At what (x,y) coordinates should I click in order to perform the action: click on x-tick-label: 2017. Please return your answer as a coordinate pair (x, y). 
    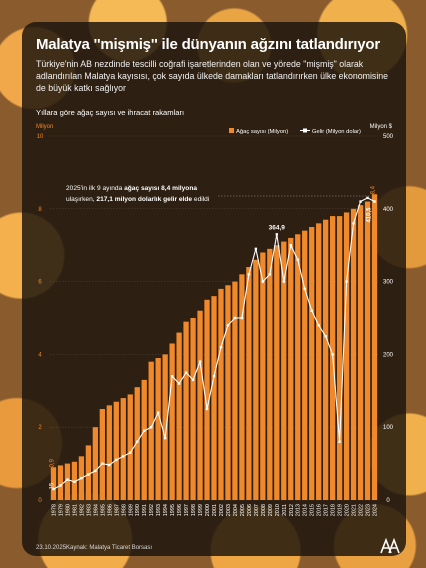
    Looking at the image, I should click on (327, 510).